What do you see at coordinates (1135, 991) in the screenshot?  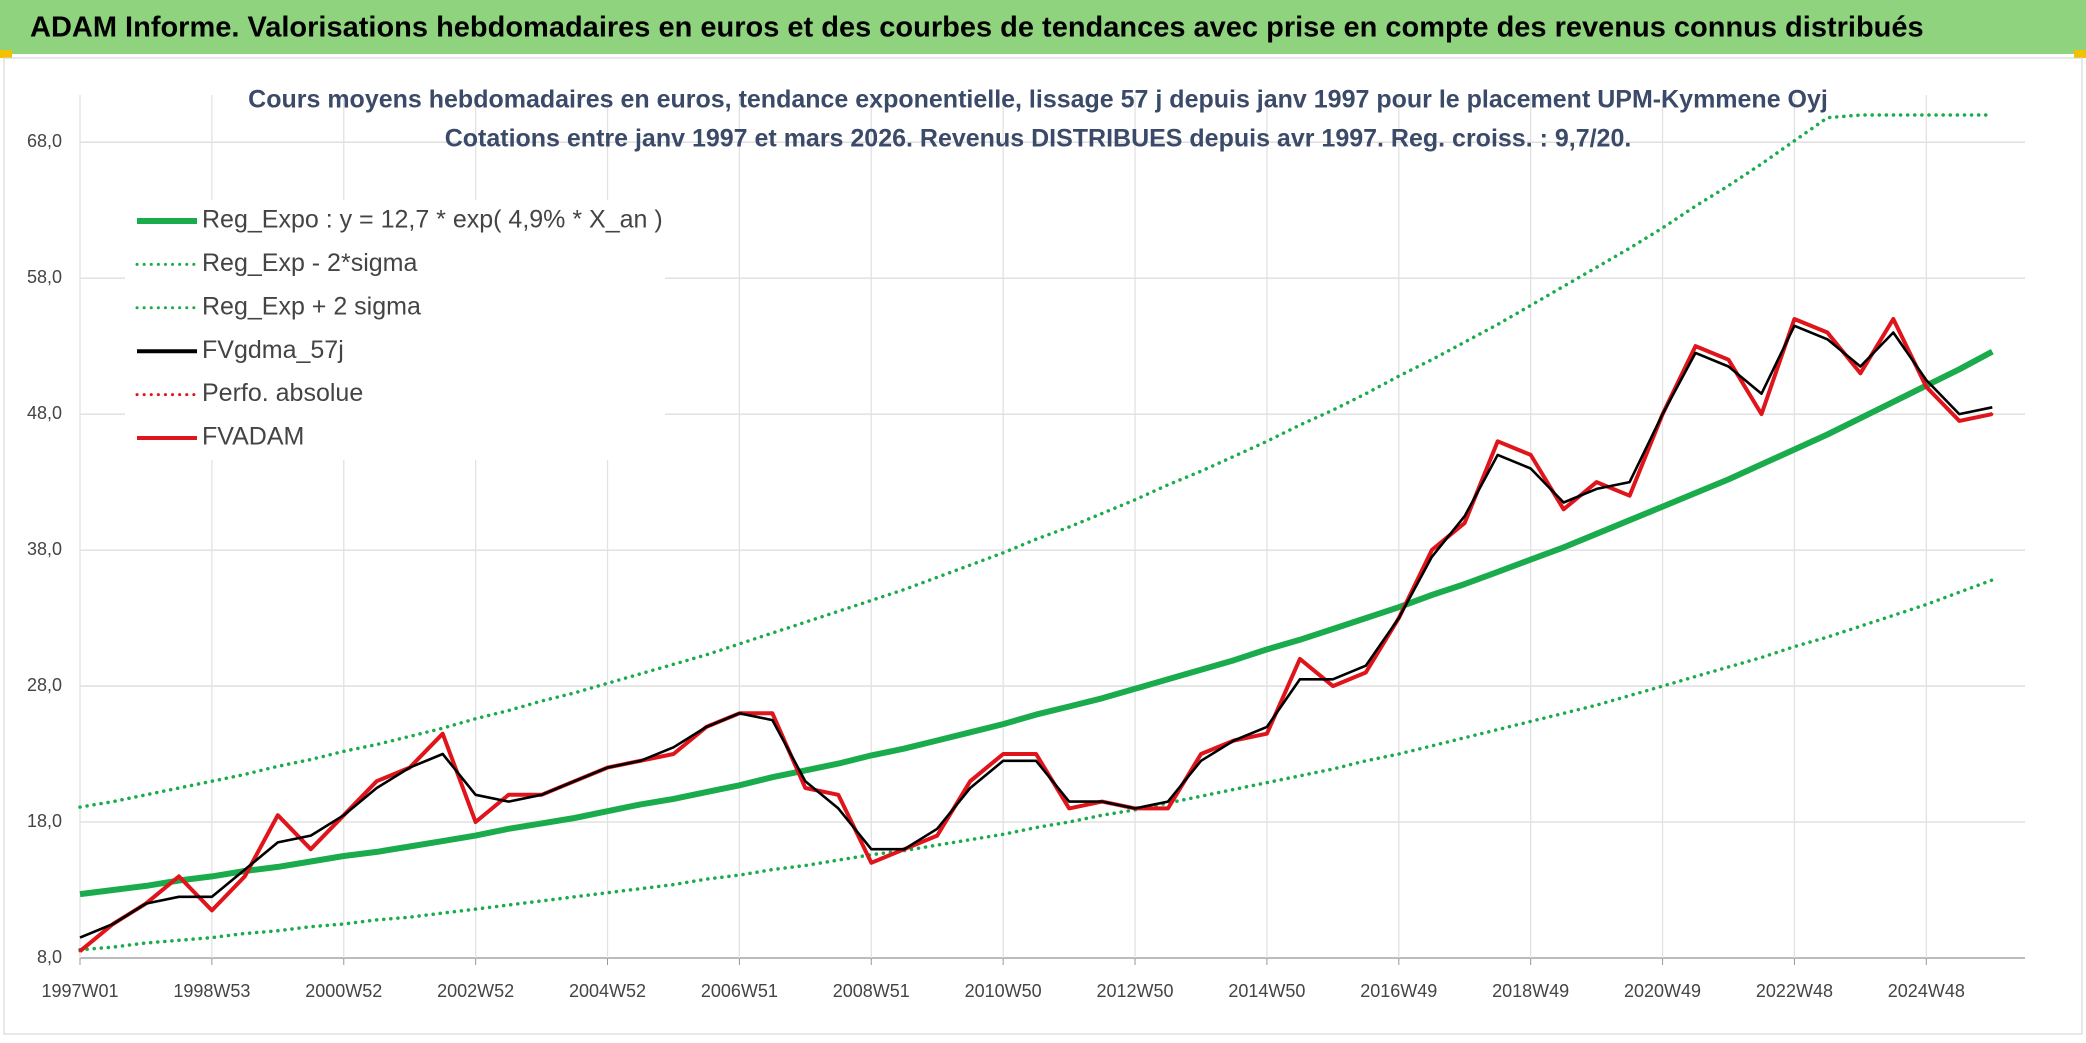 I see `x-tick-label: 2012W50` at bounding box center [1135, 991].